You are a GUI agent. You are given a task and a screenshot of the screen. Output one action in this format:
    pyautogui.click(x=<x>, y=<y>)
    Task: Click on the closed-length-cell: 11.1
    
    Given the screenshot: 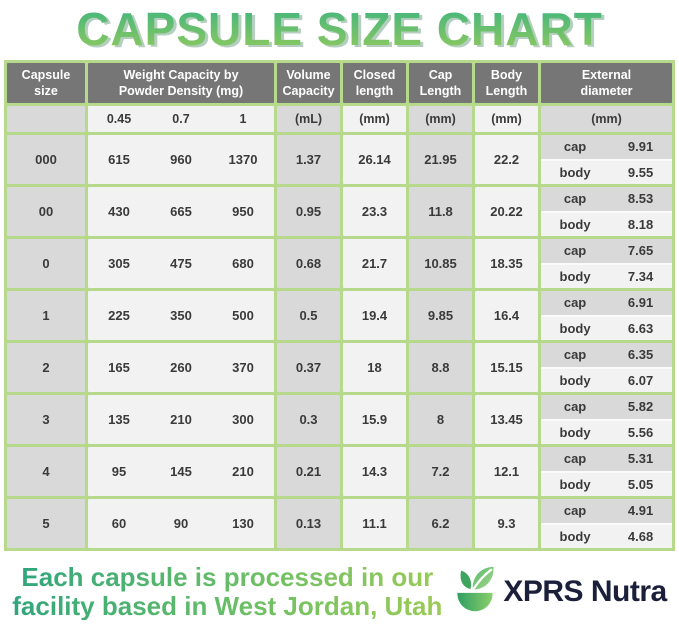 What is the action you would take?
    pyautogui.click(x=374, y=523)
    